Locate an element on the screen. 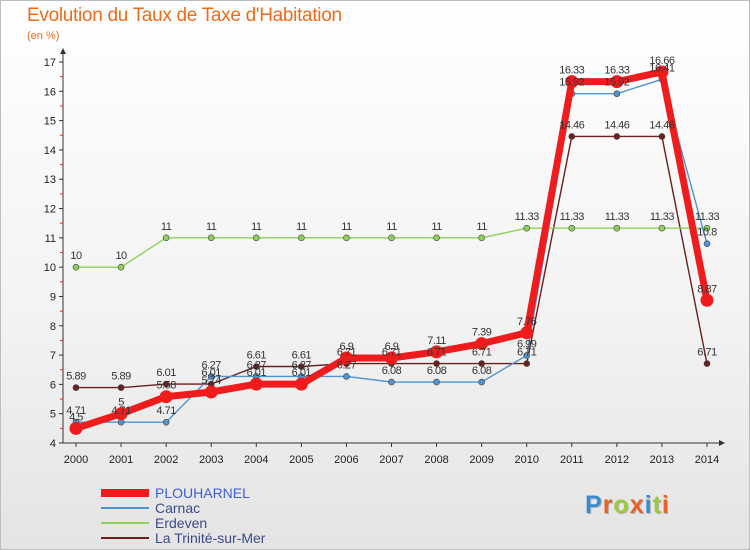 The width and height of the screenshot is (750, 550). x-tick-label: 2003 is located at coordinates (211, 460).